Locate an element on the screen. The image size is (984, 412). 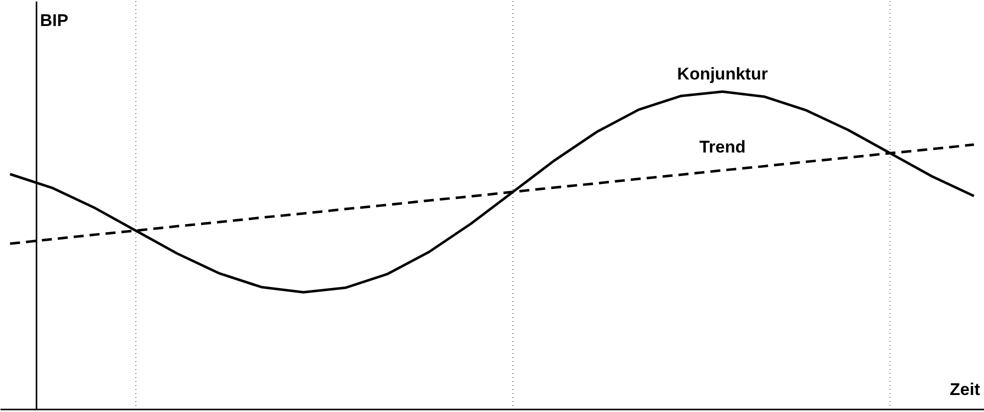
y-axis-title: BIP is located at coordinates (54, 20).